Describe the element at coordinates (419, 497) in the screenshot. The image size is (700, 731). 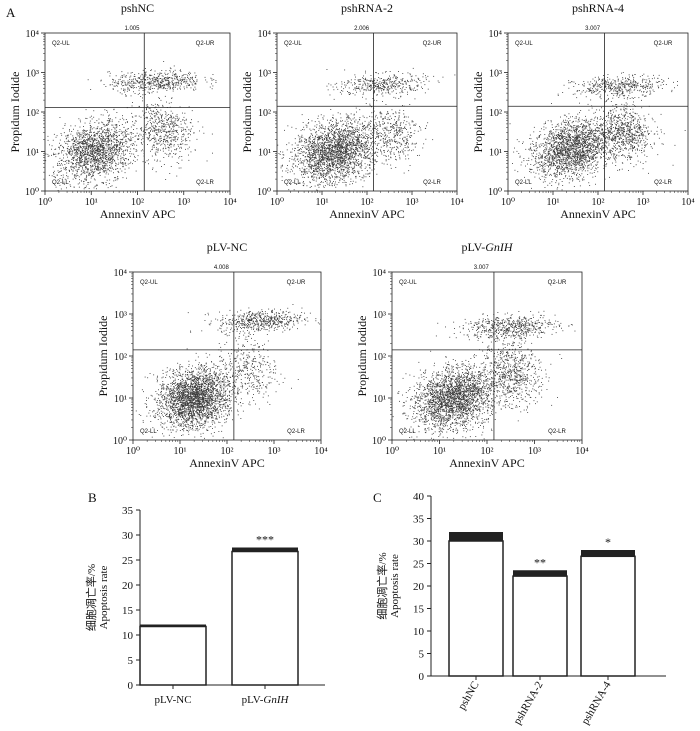
I see `y-tick-label: 40` at that location.